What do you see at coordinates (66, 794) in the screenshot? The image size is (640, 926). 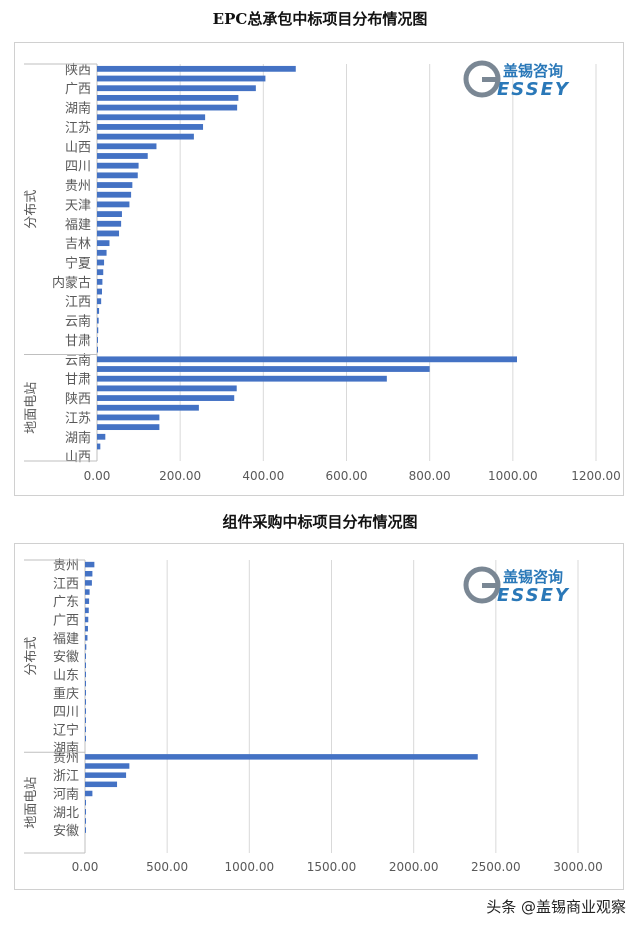 I see `chart2-category-label: 河南` at bounding box center [66, 794].